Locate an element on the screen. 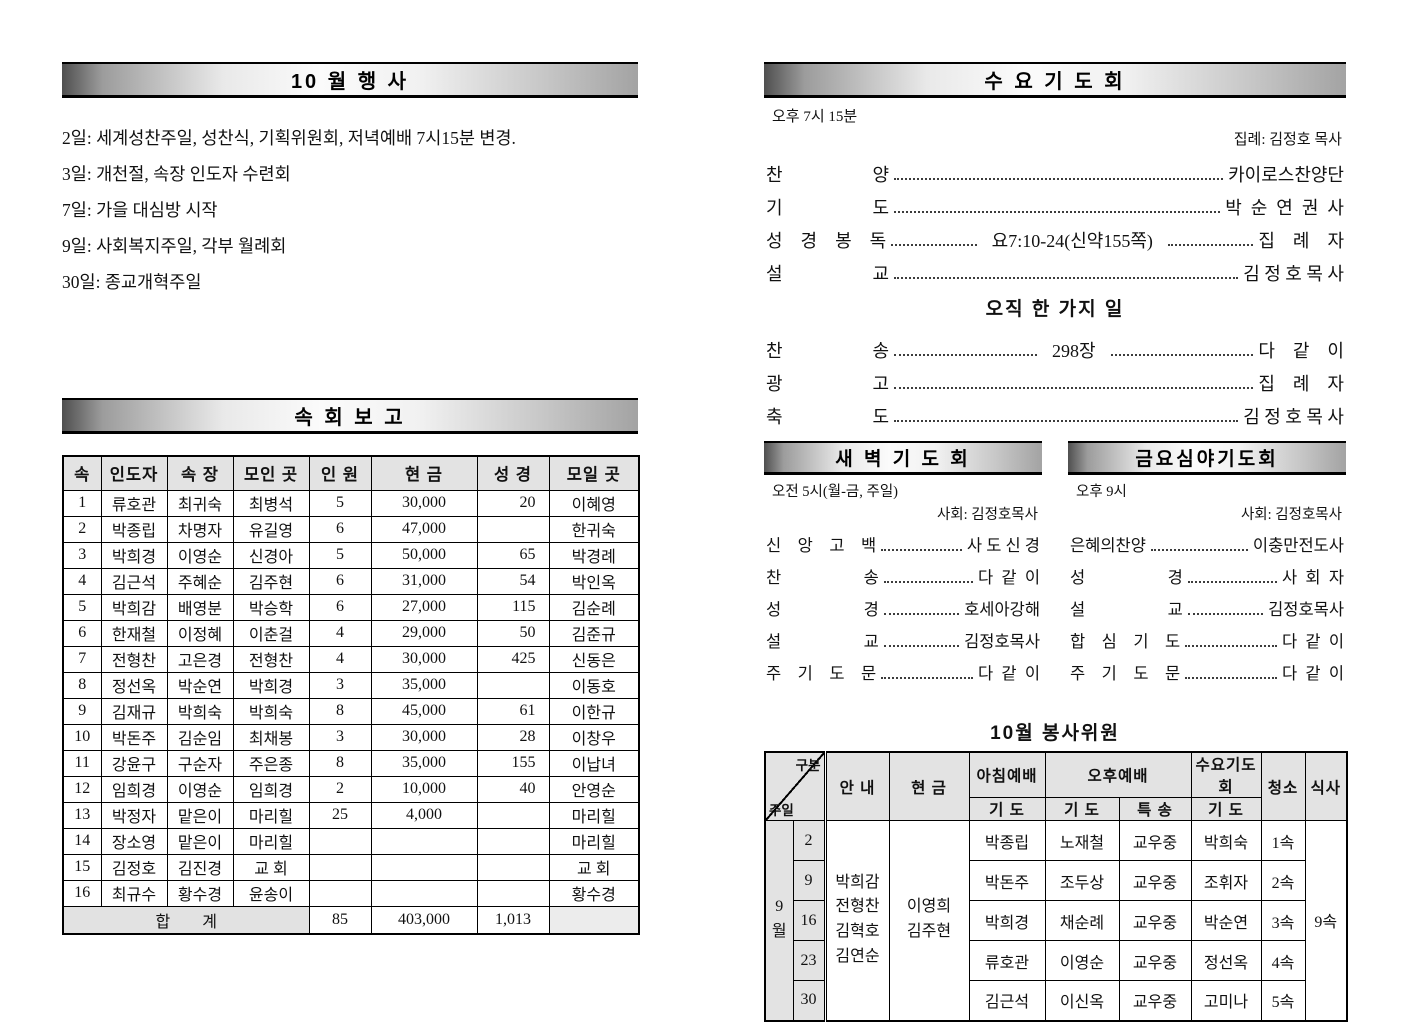 This screenshot has height=1022, width=1403. total-place is located at coordinates (594, 920).